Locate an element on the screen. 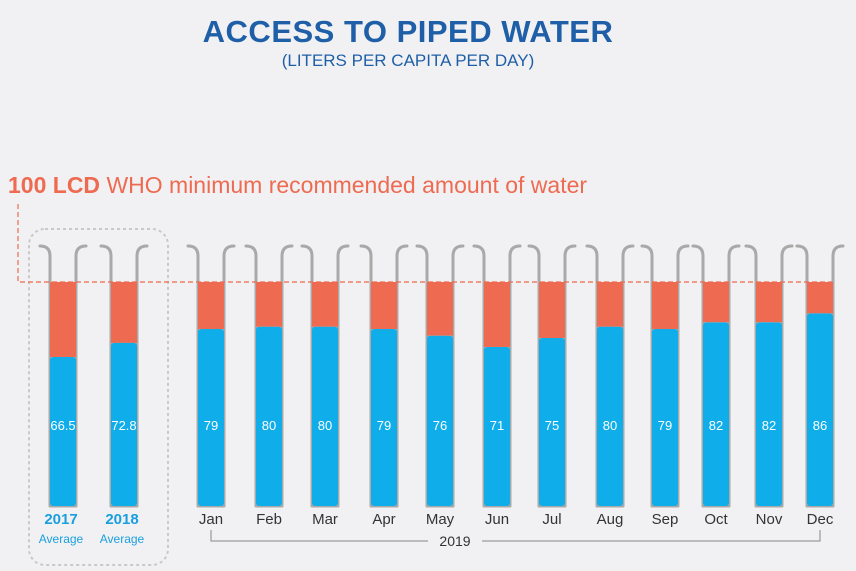  value-label-jul: 75 is located at coordinates (552, 425).